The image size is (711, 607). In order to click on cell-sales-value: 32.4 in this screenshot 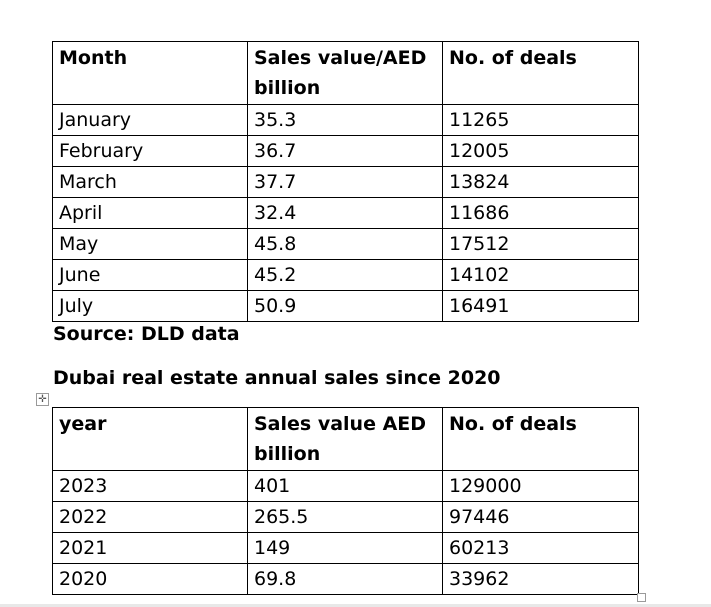, I will do `click(345, 213)`.